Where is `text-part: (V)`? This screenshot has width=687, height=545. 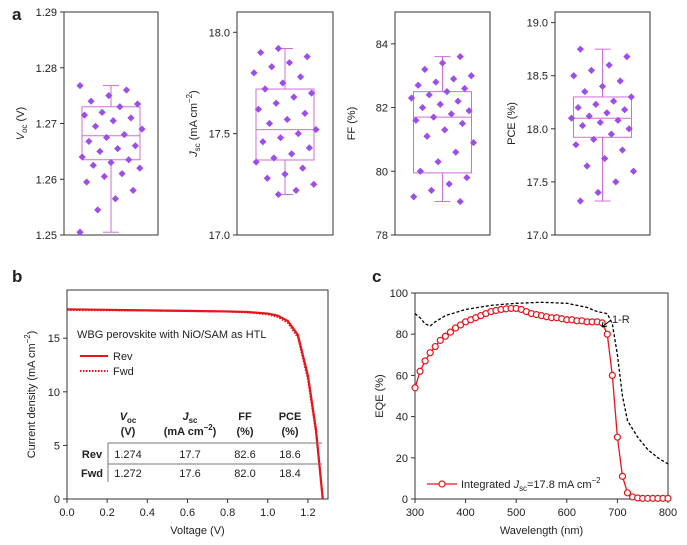 text-part: (V) is located at coordinates (21, 116).